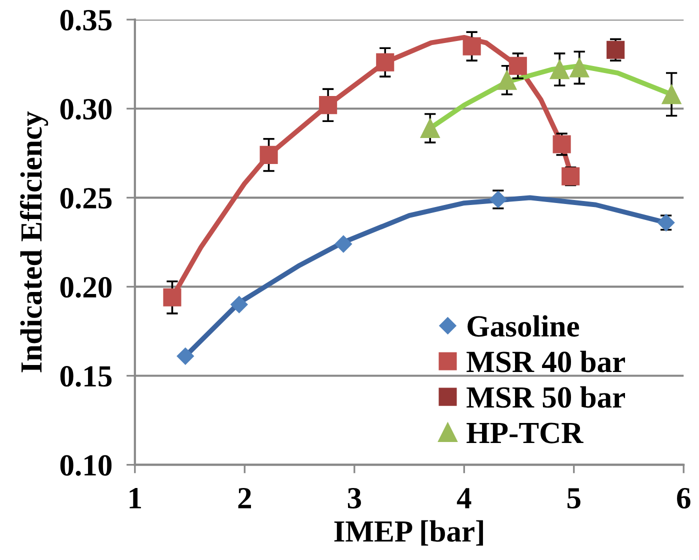  What do you see at coordinates (545, 397) in the screenshot?
I see `legend-label: MSR 50 bar` at bounding box center [545, 397].